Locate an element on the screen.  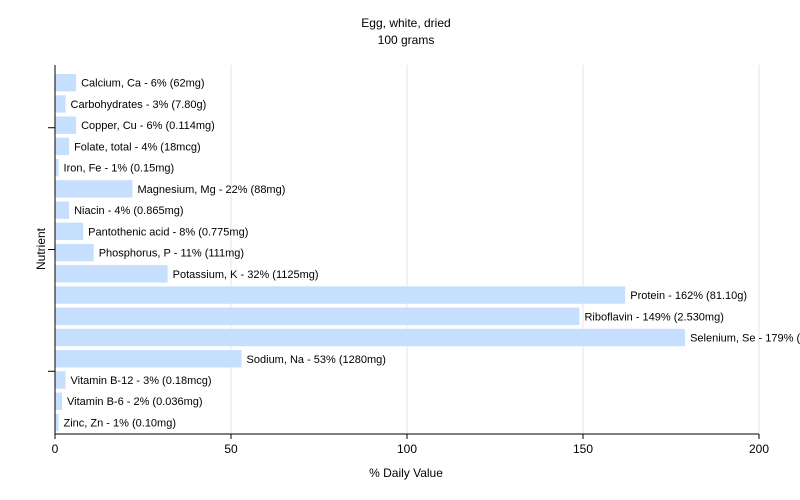
x-axis-label: % Daily Value is located at coordinates (406, 473).